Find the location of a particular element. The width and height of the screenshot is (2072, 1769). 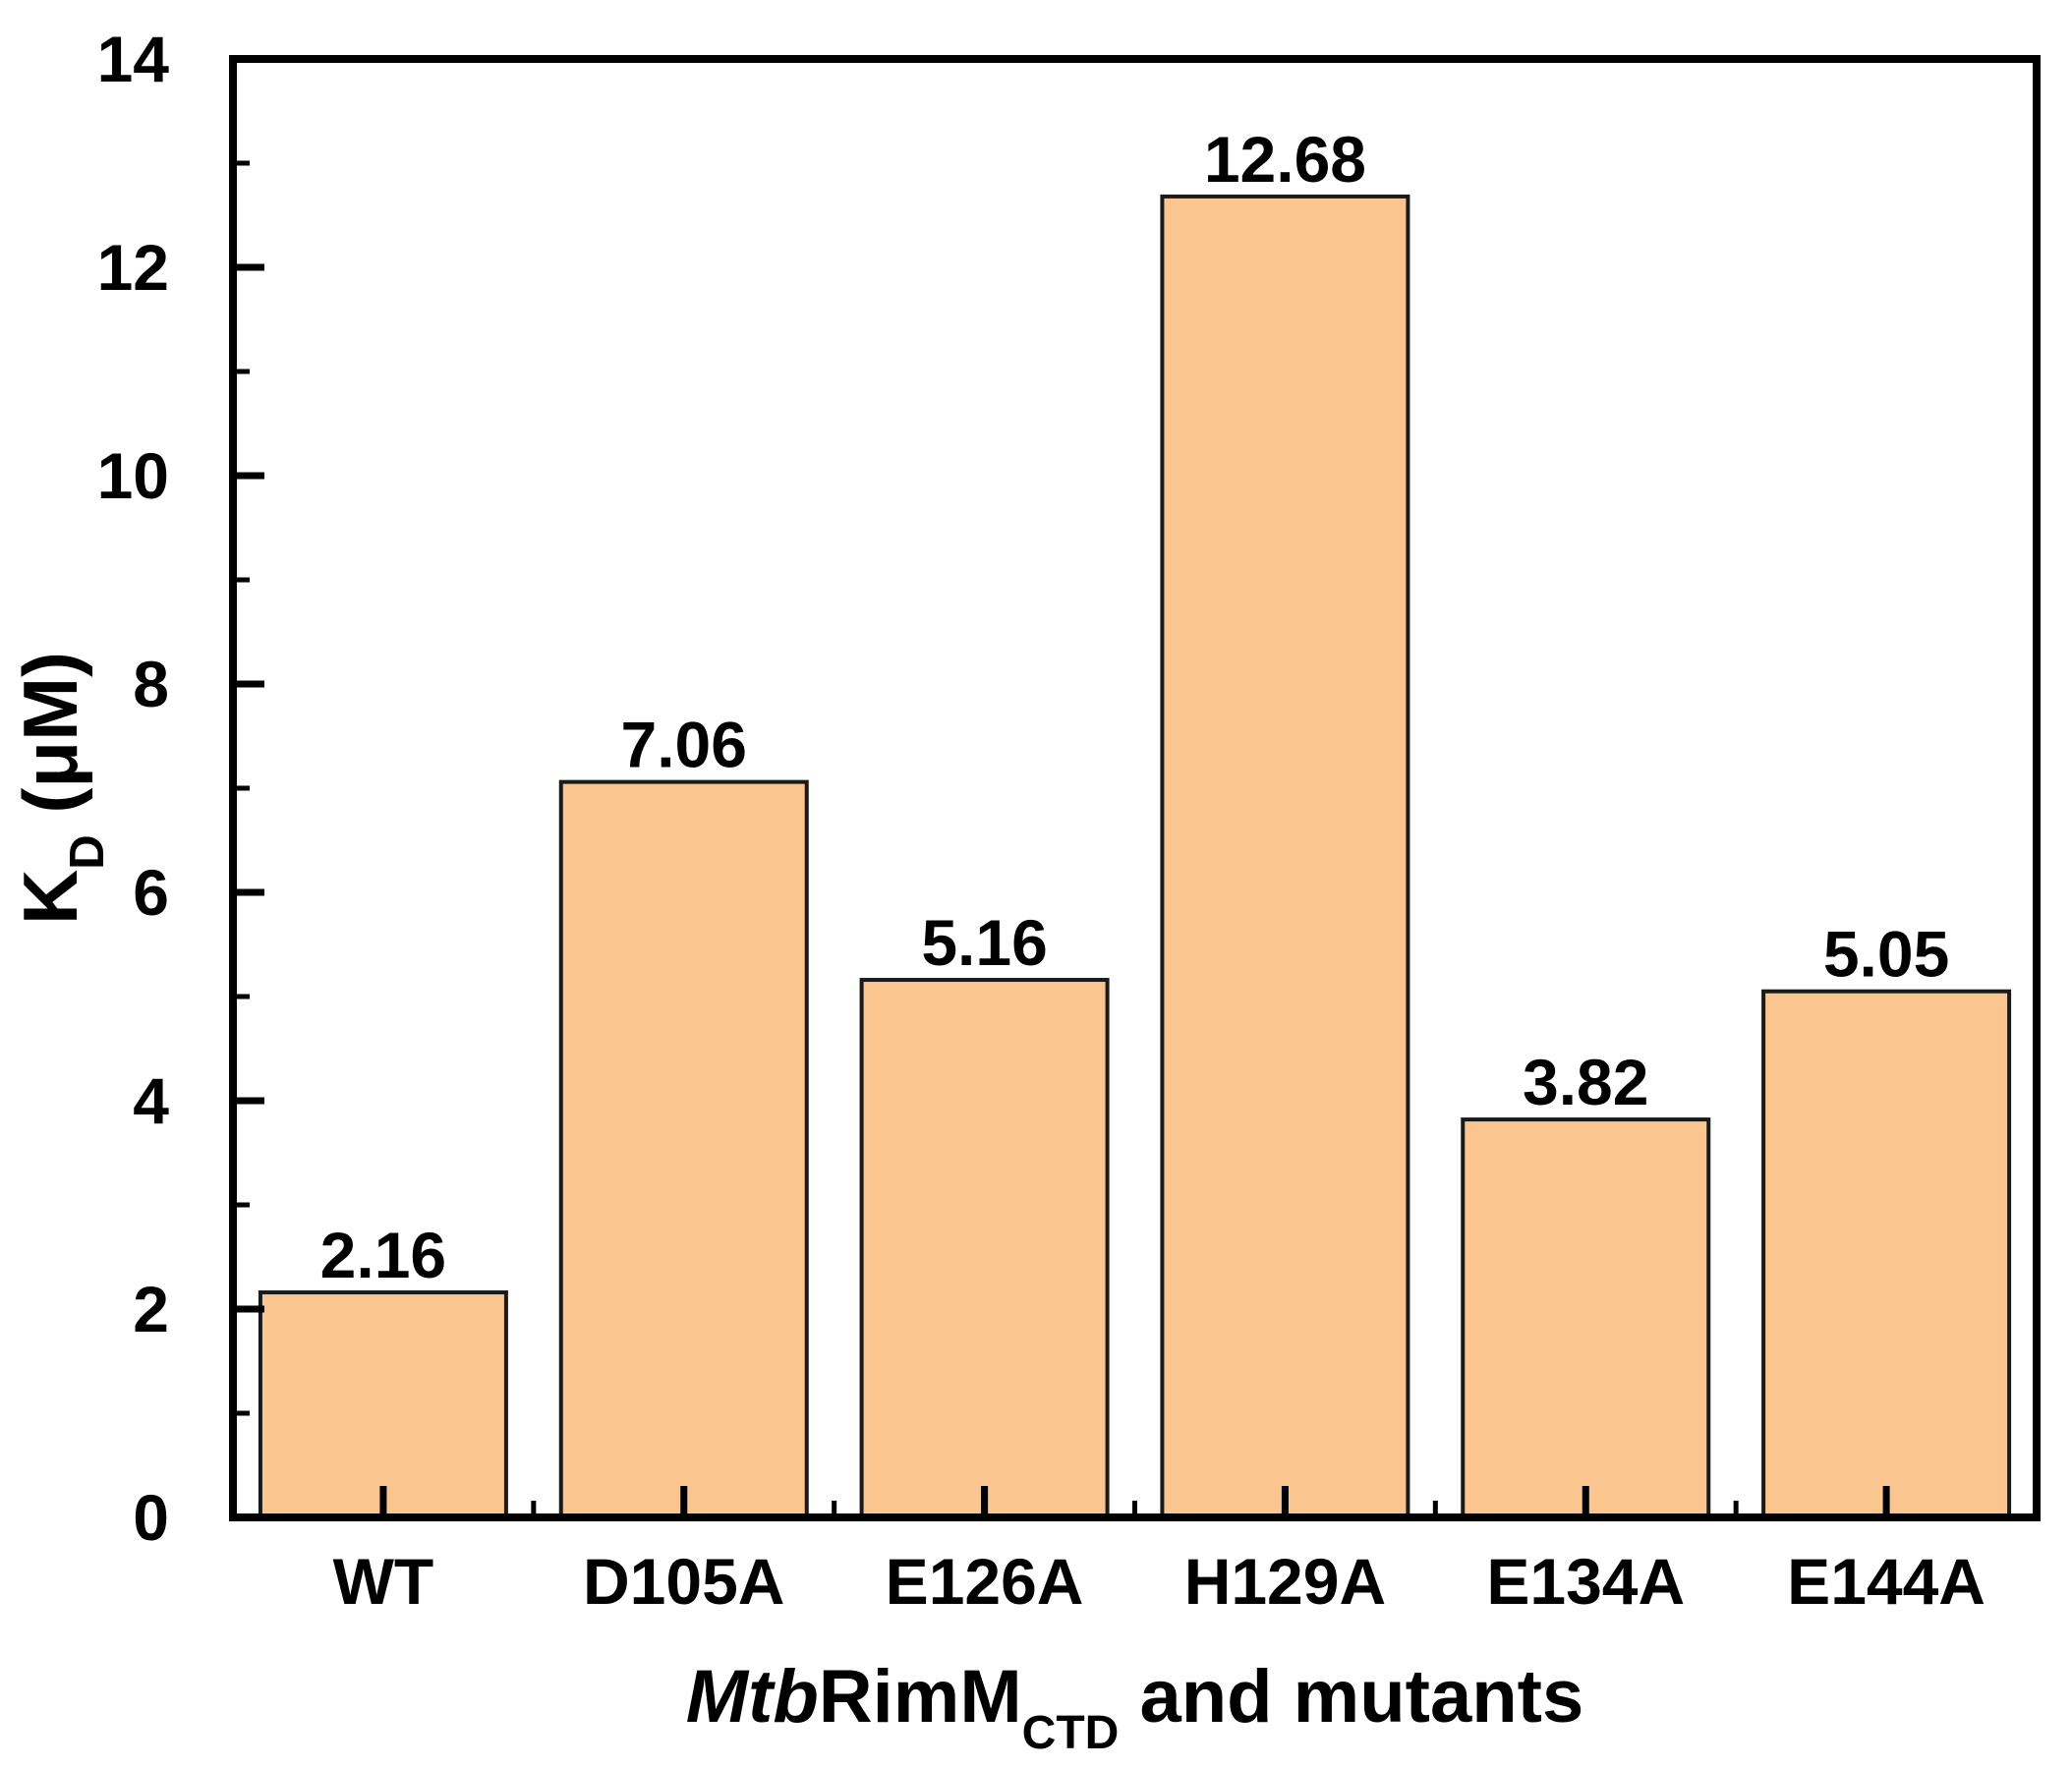

bar-value-label: 3.82 is located at coordinates (1586, 1082).